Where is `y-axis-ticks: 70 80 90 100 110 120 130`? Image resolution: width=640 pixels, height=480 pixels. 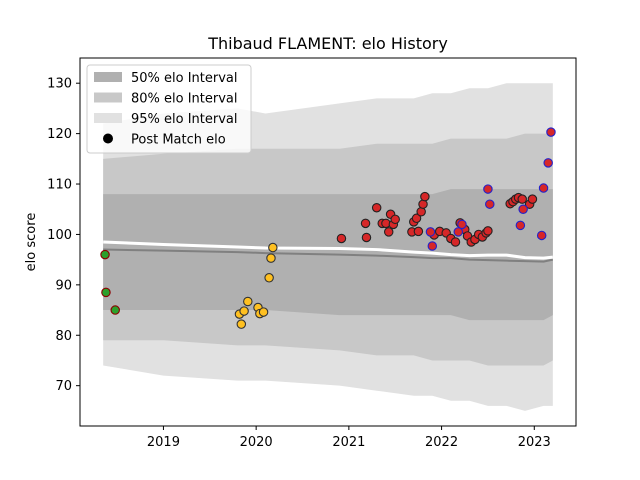 y-axis-ticks: 70 80 90 100 110 120 130 is located at coordinates (63, 235).